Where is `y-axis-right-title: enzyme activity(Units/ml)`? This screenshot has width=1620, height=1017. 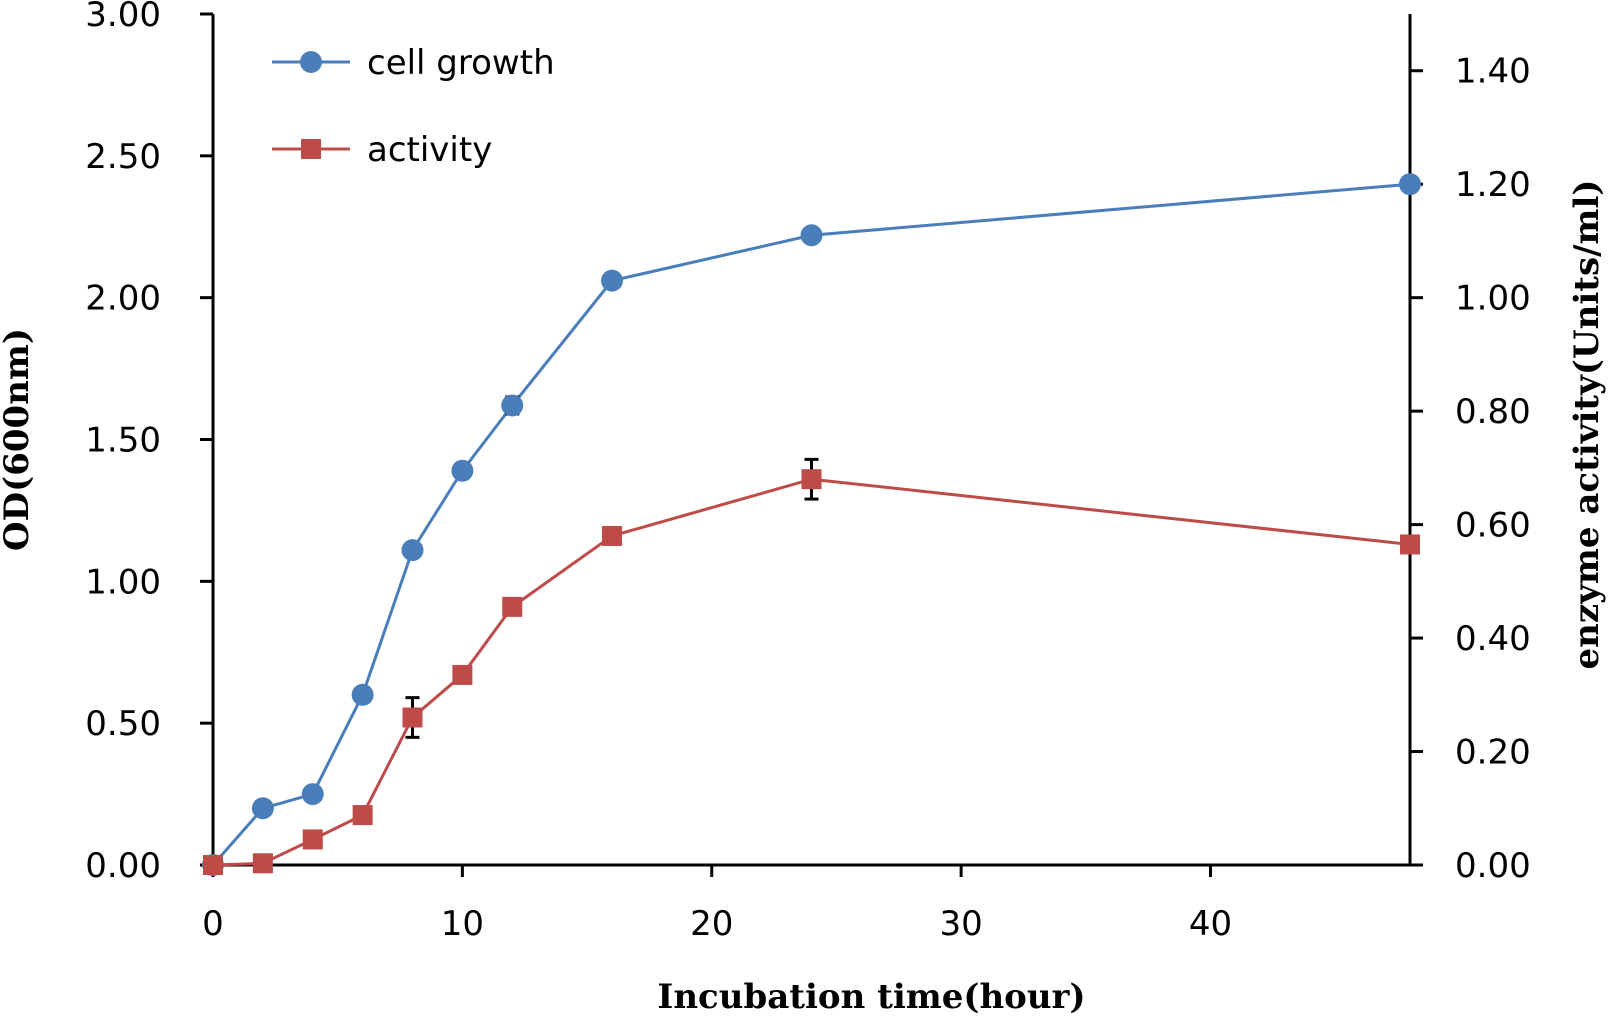 y-axis-right-title: enzyme activity(Units/ml) is located at coordinates (1587, 425).